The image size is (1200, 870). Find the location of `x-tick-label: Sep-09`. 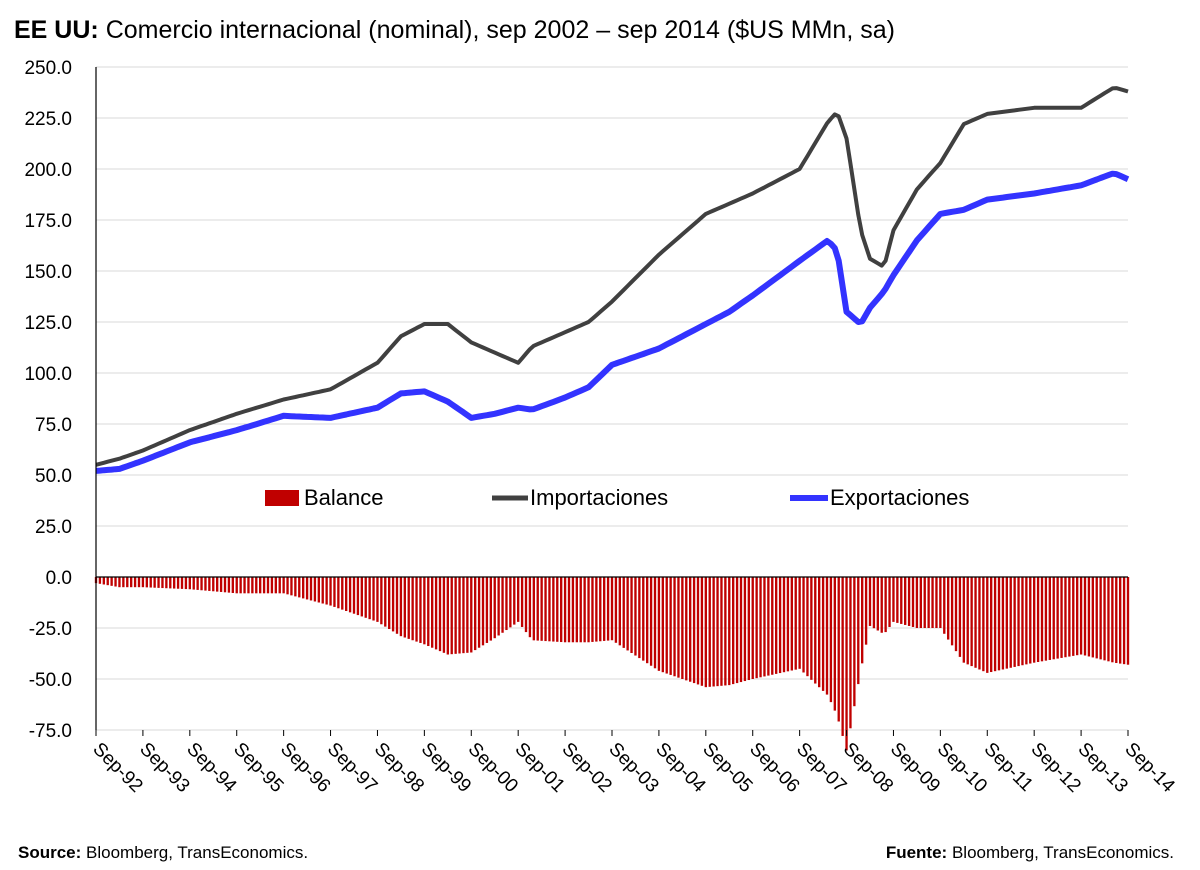

x-tick-label: Sep-09 is located at coordinates (915, 768).